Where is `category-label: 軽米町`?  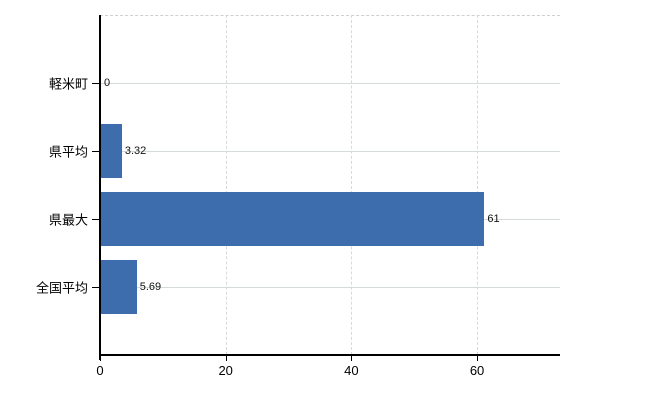 category-label: 軽米町 is located at coordinates (68, 84).